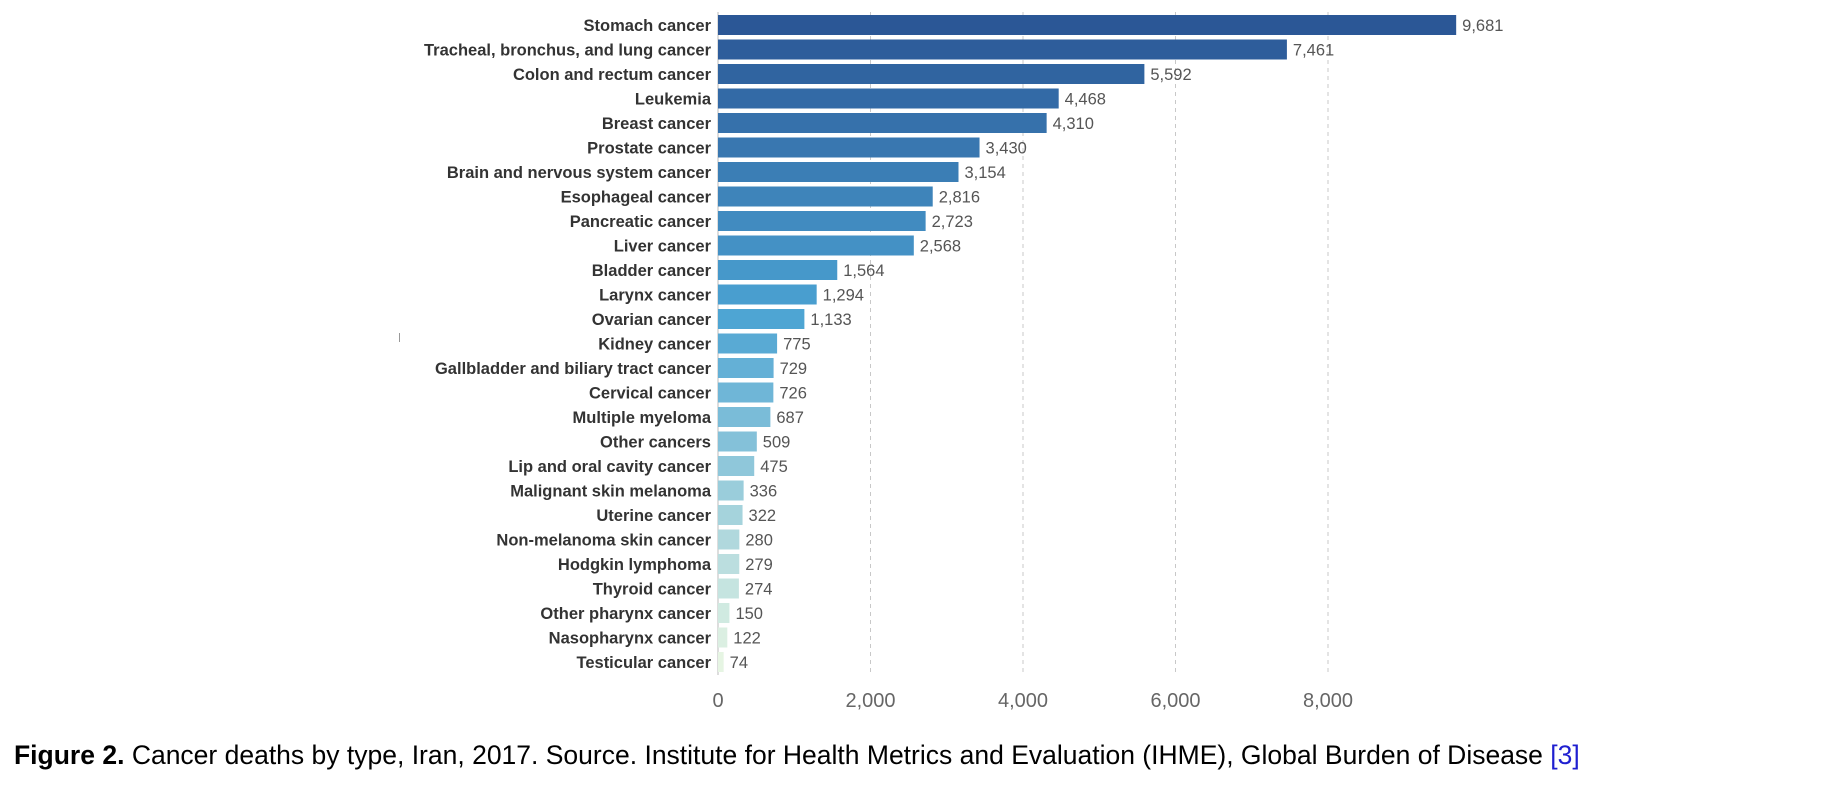  Describe the element at coordinates (650, 394) in the screenshot. I see `category-label: Cervical cancer` at that location.